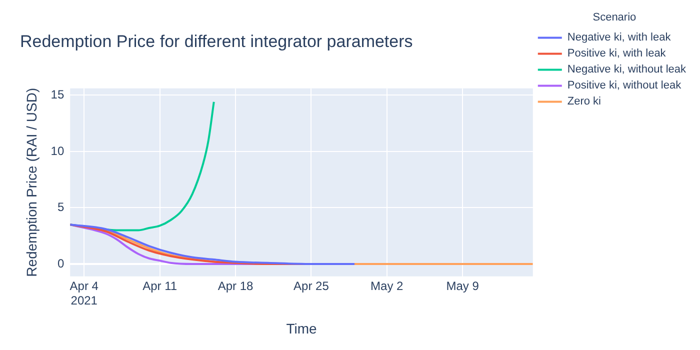 Image resolution: width=700 pixels, height=350 pixels. Describe the element at coordinates (584, 102) in the screenshot. I see `legend-label: Zero ki` at that location.